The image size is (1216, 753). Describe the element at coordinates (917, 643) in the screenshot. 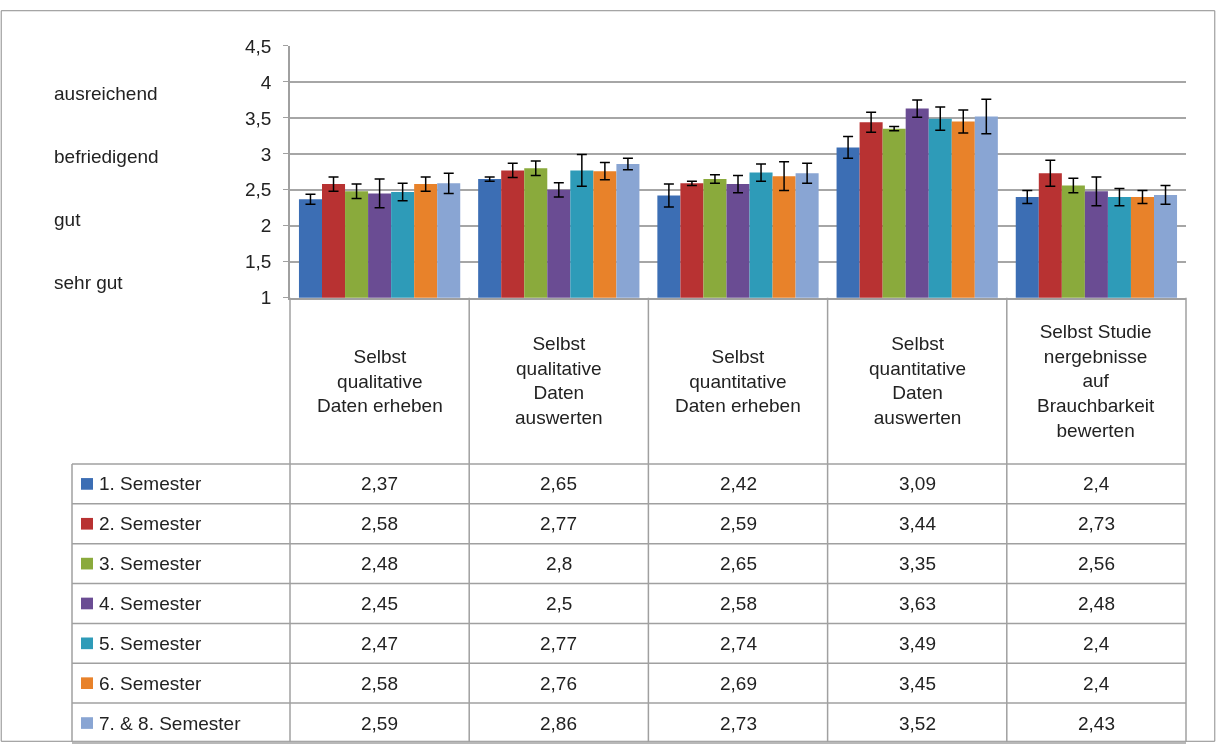

I see `data-label: 3,49` at that location.